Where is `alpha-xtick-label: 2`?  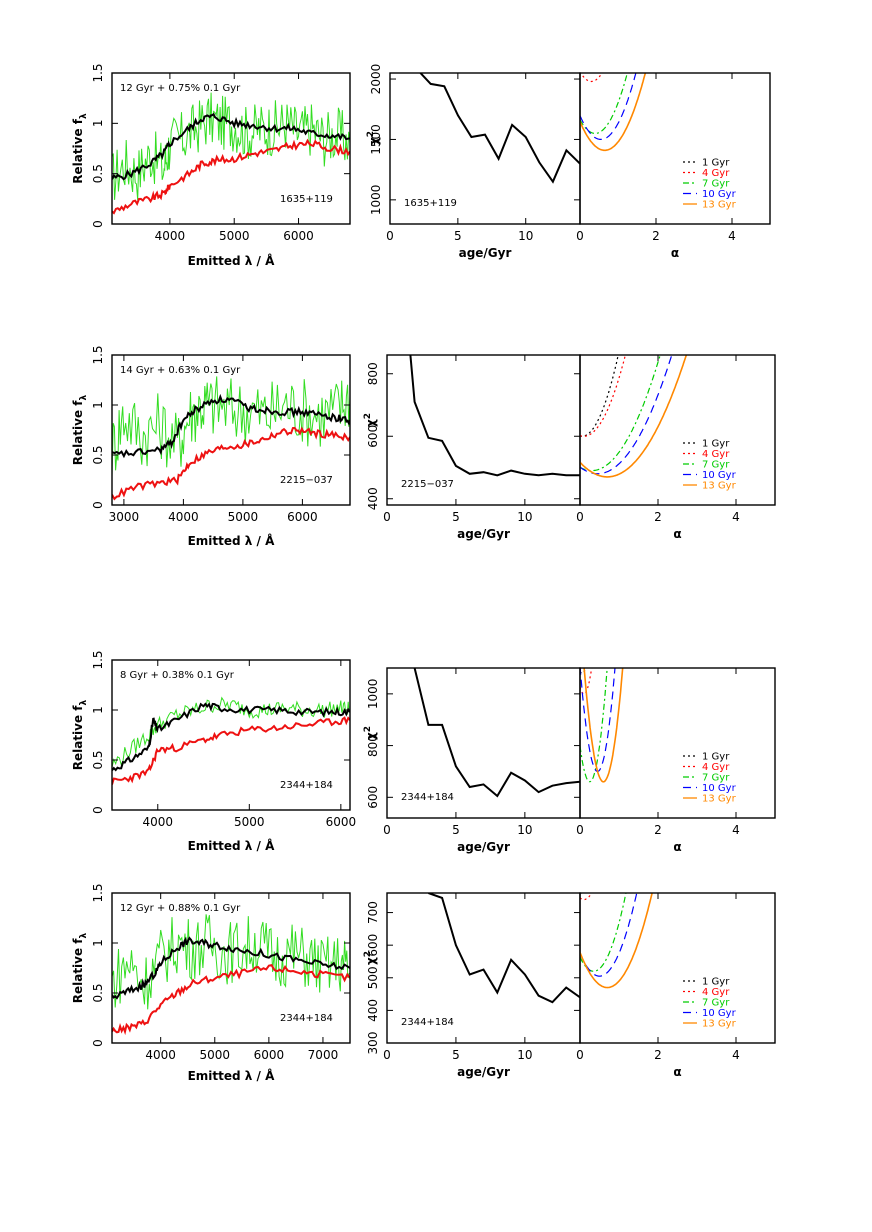 alpha-xtick-label: 2 is located at coordinates (658, 830).